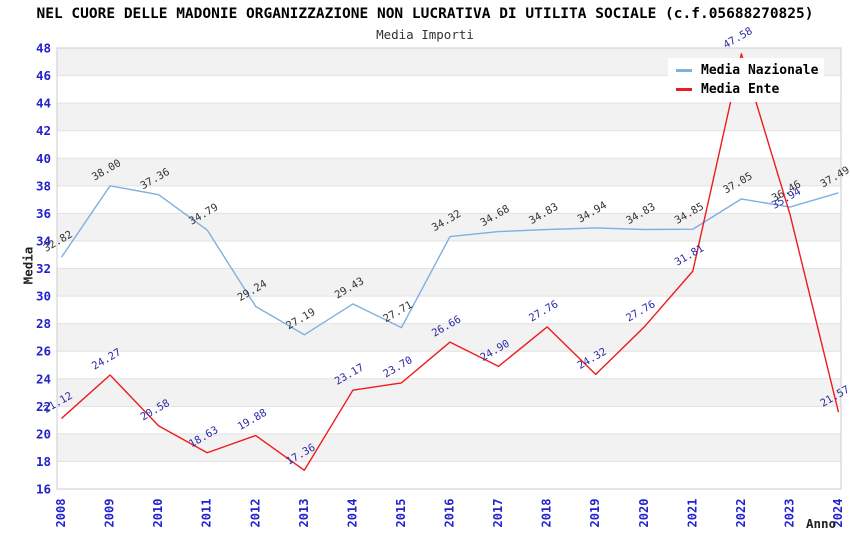 The height and width of the screenshot is (550, 850). Describe the element at coordinates (43, 489) in the screenshot. I see `y-tick-label: 16` at that location.